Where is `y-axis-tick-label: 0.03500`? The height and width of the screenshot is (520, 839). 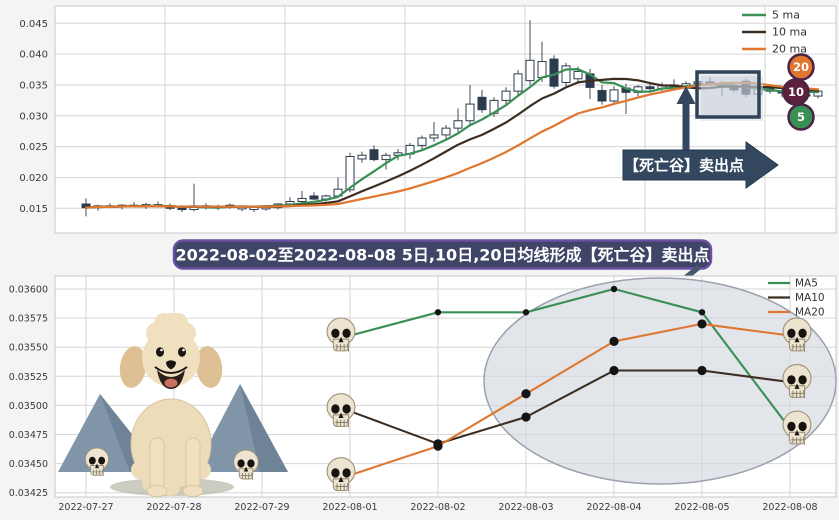 y-axis-tick-label: 0.03500 is located at coordinates (28, 406).